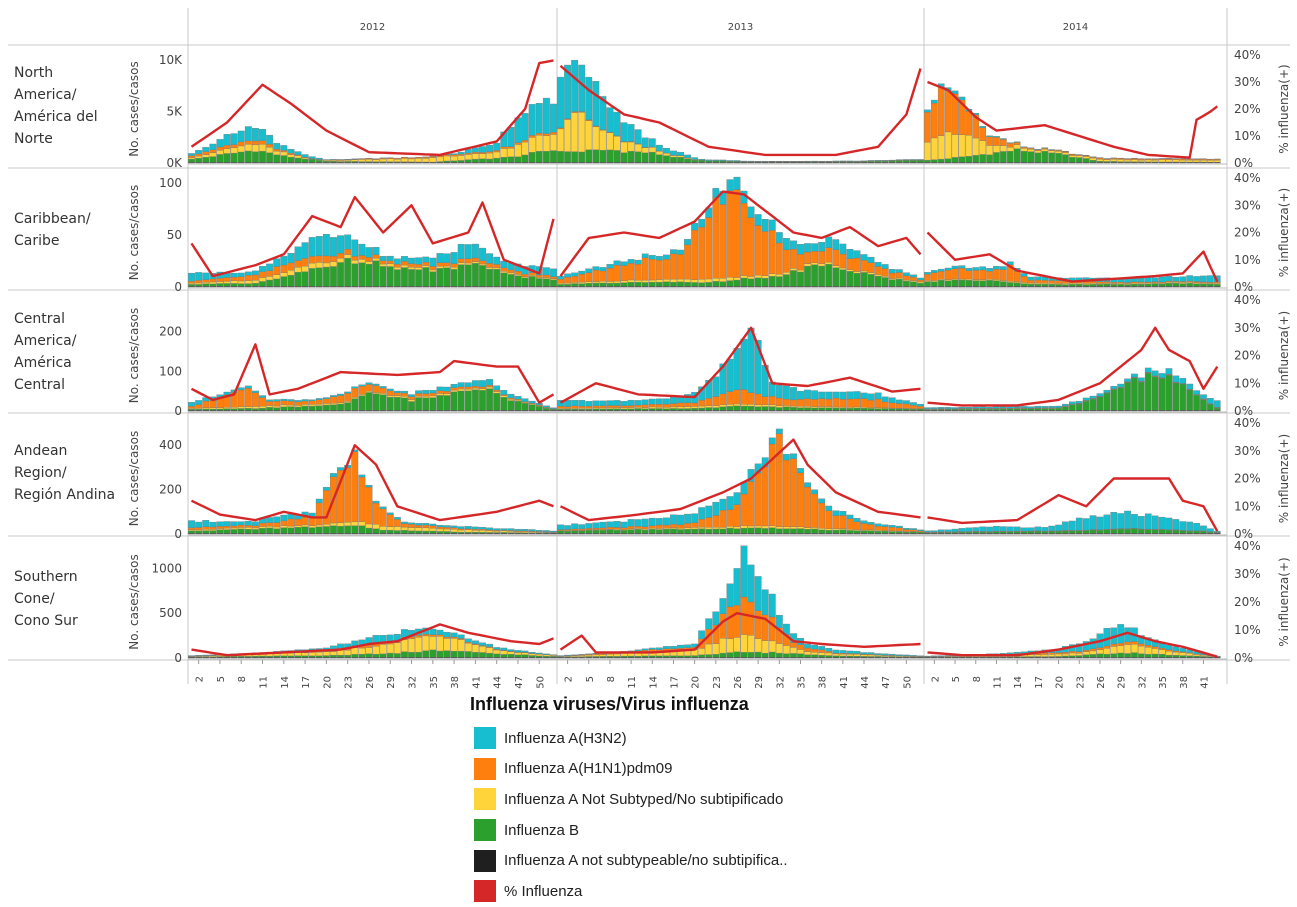 The image size is (1297, 907). What do you see at coordinates (629, 704) in the screenshot?
I see `legend-title: Influenza viruses/Virus influenza` at bounding box center [629, 704].